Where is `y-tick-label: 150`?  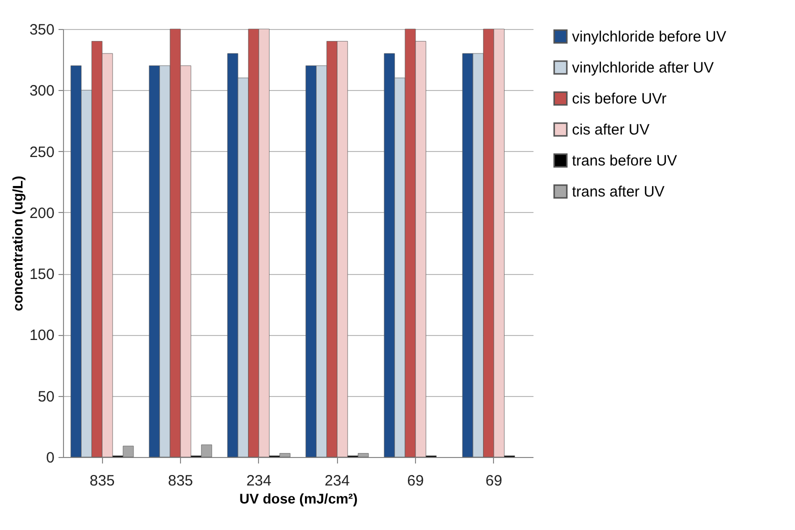 y-tick-label: 150 is located at coordinates (41, 275).